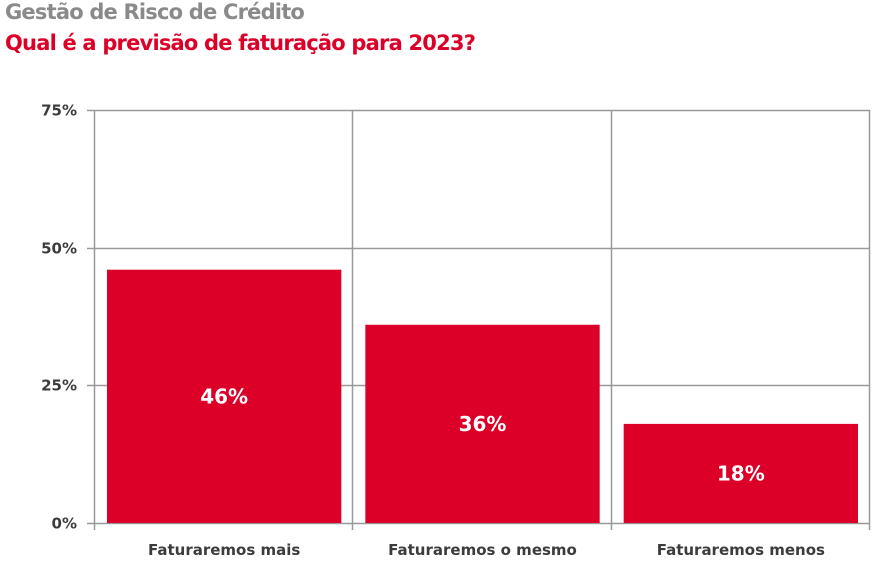 The height and width of the screenshot is (569, 878). I want to click on y-tick-label: 75%, so click(59, 111).